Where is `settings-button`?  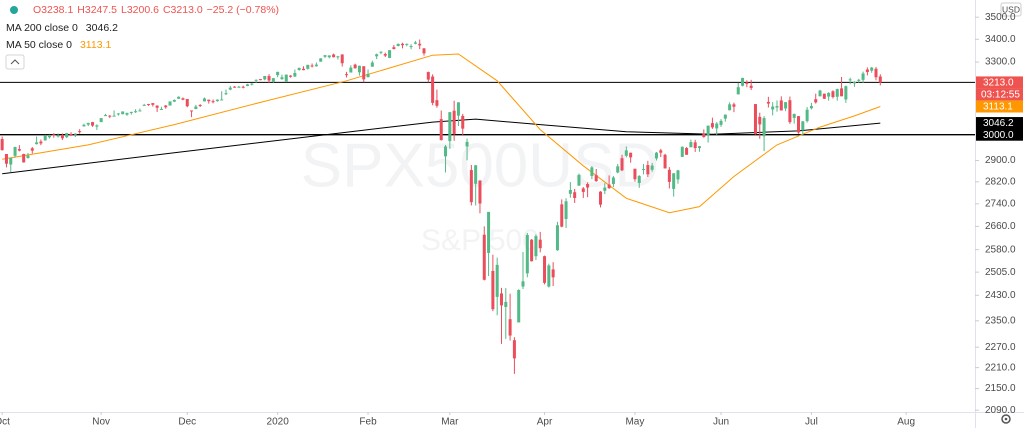 settings-button is located at coordinates (1006, 419).